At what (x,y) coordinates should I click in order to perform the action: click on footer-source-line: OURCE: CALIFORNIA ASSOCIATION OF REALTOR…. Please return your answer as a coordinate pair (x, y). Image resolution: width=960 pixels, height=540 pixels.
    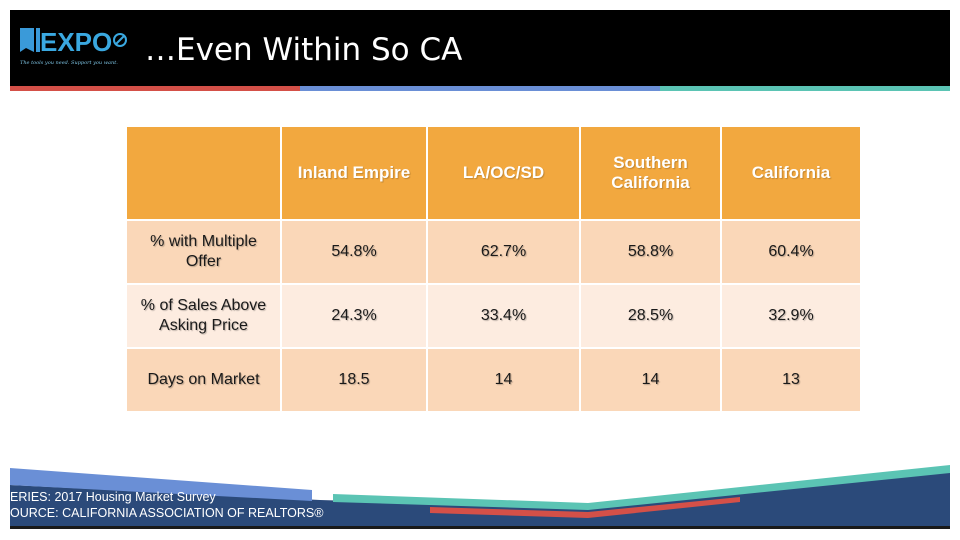
    Looking at the image, I should click on (167, 513).